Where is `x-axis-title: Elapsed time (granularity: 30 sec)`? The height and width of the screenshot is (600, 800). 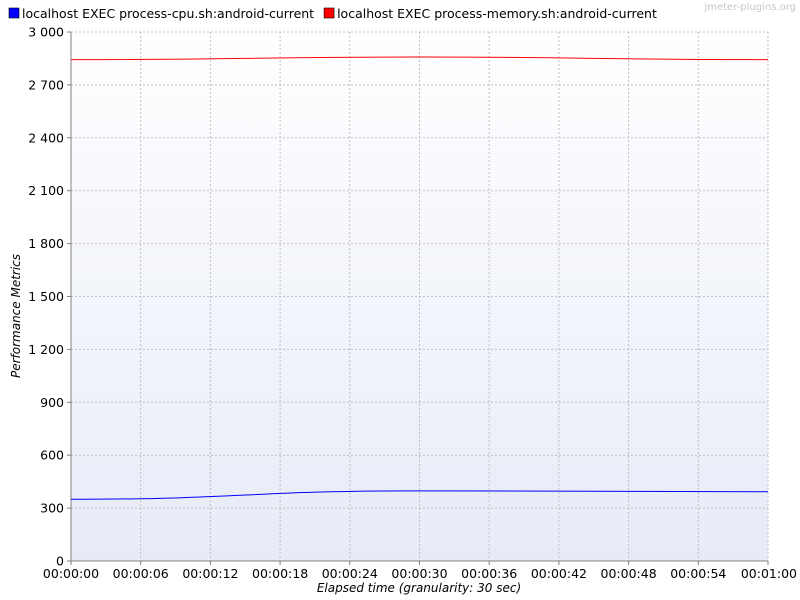 x-axis-title: Elapsed time (granularity: 30 sec) is located at coordinates (419, 588).